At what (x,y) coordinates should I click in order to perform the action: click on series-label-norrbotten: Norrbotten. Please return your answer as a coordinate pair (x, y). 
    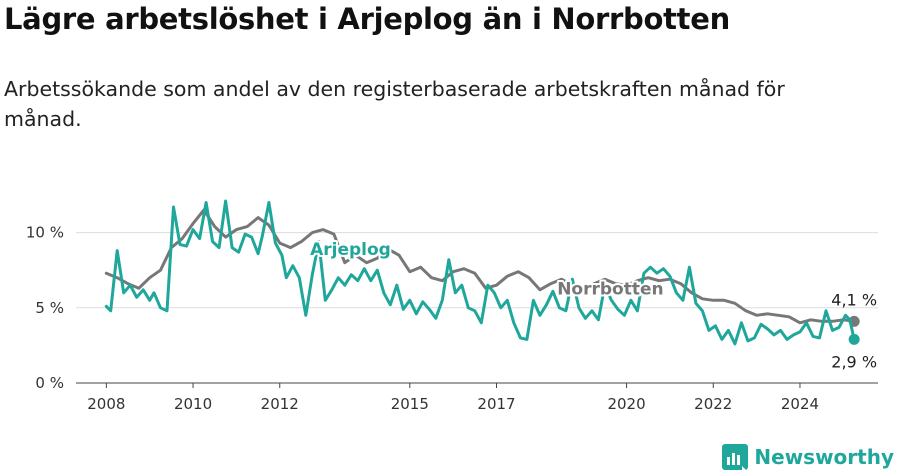
    Looking at the image, I should click on (610, 289).